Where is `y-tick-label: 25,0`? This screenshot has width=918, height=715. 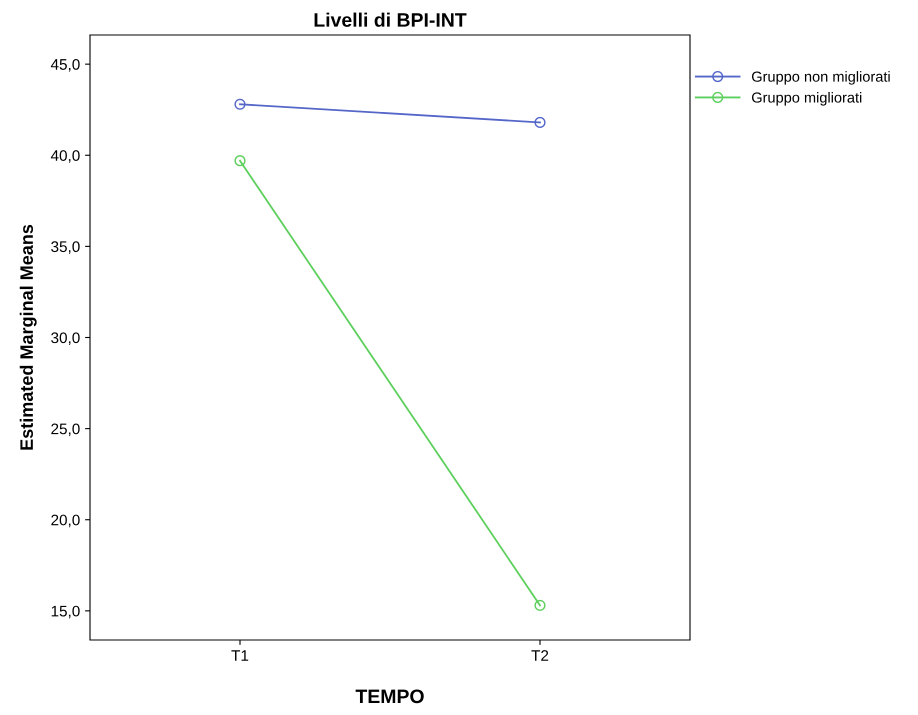
y-tick-label: 25,0 is located at coordinates (65, 429).